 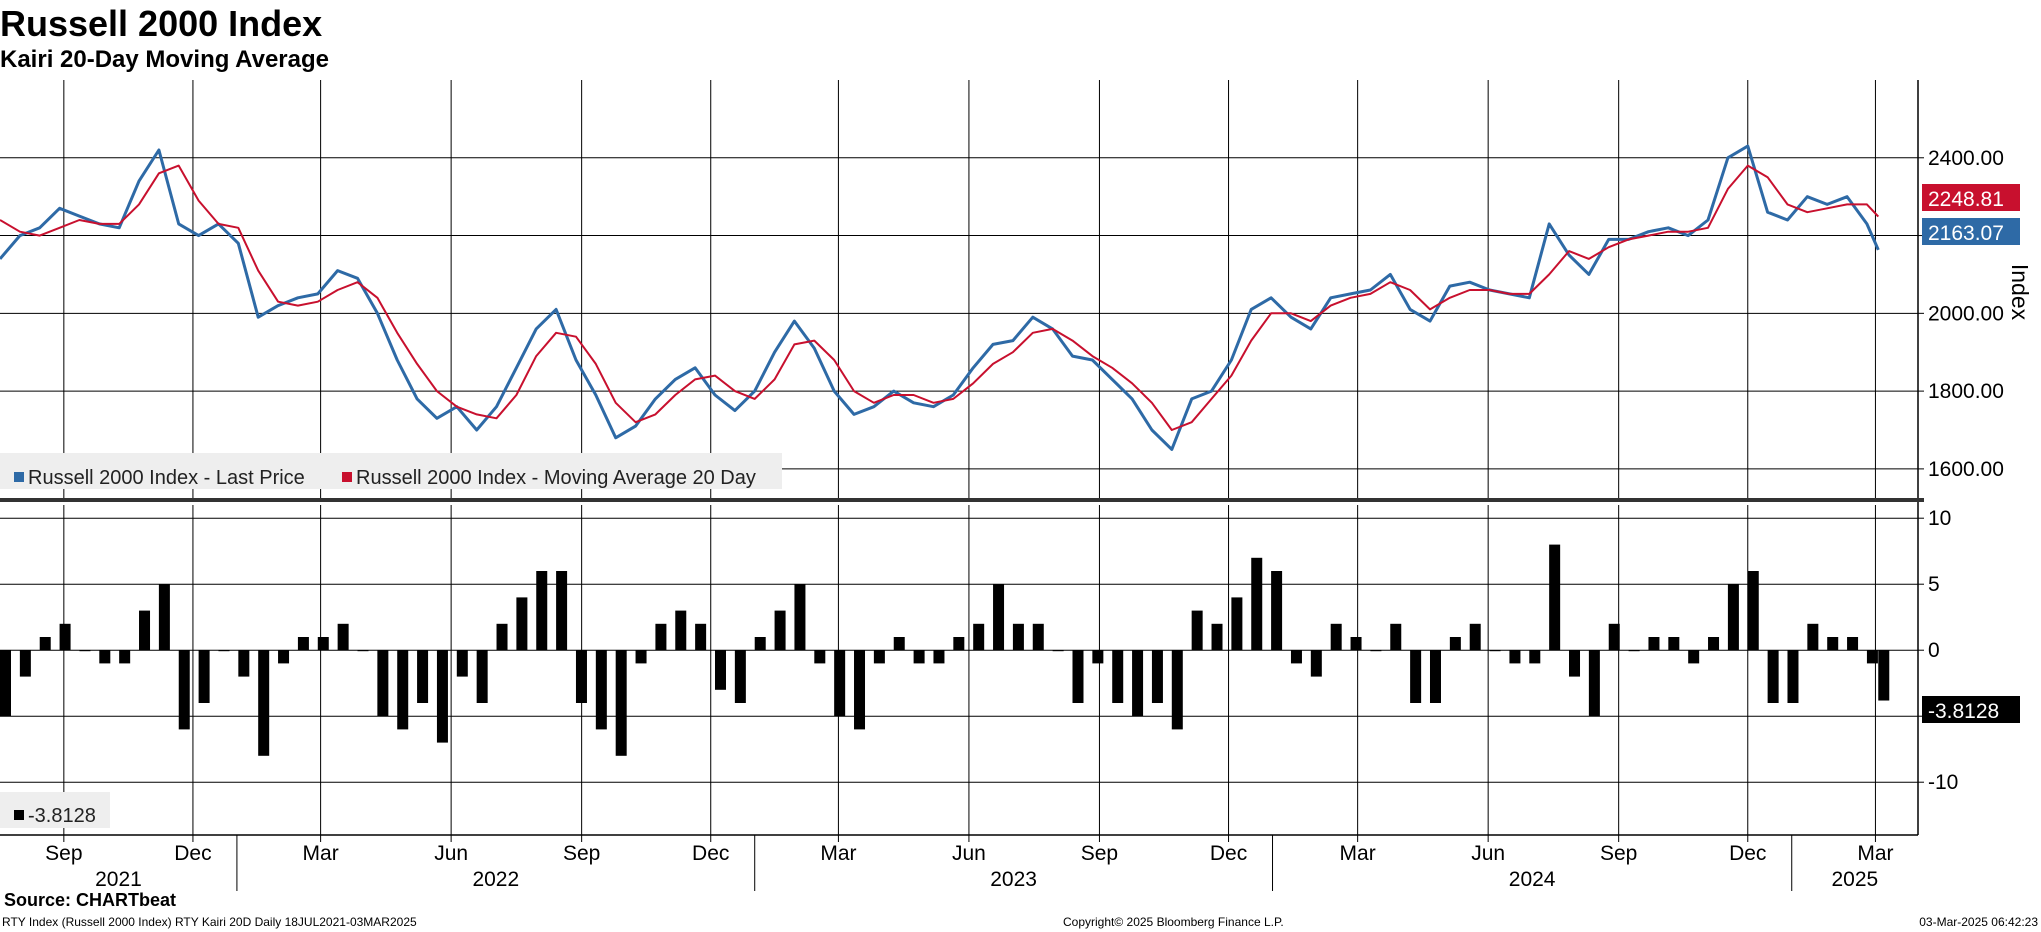 I want to click on chart-subtitle: Kairi 20-Day Moving Average, so click(x=165, y=59).